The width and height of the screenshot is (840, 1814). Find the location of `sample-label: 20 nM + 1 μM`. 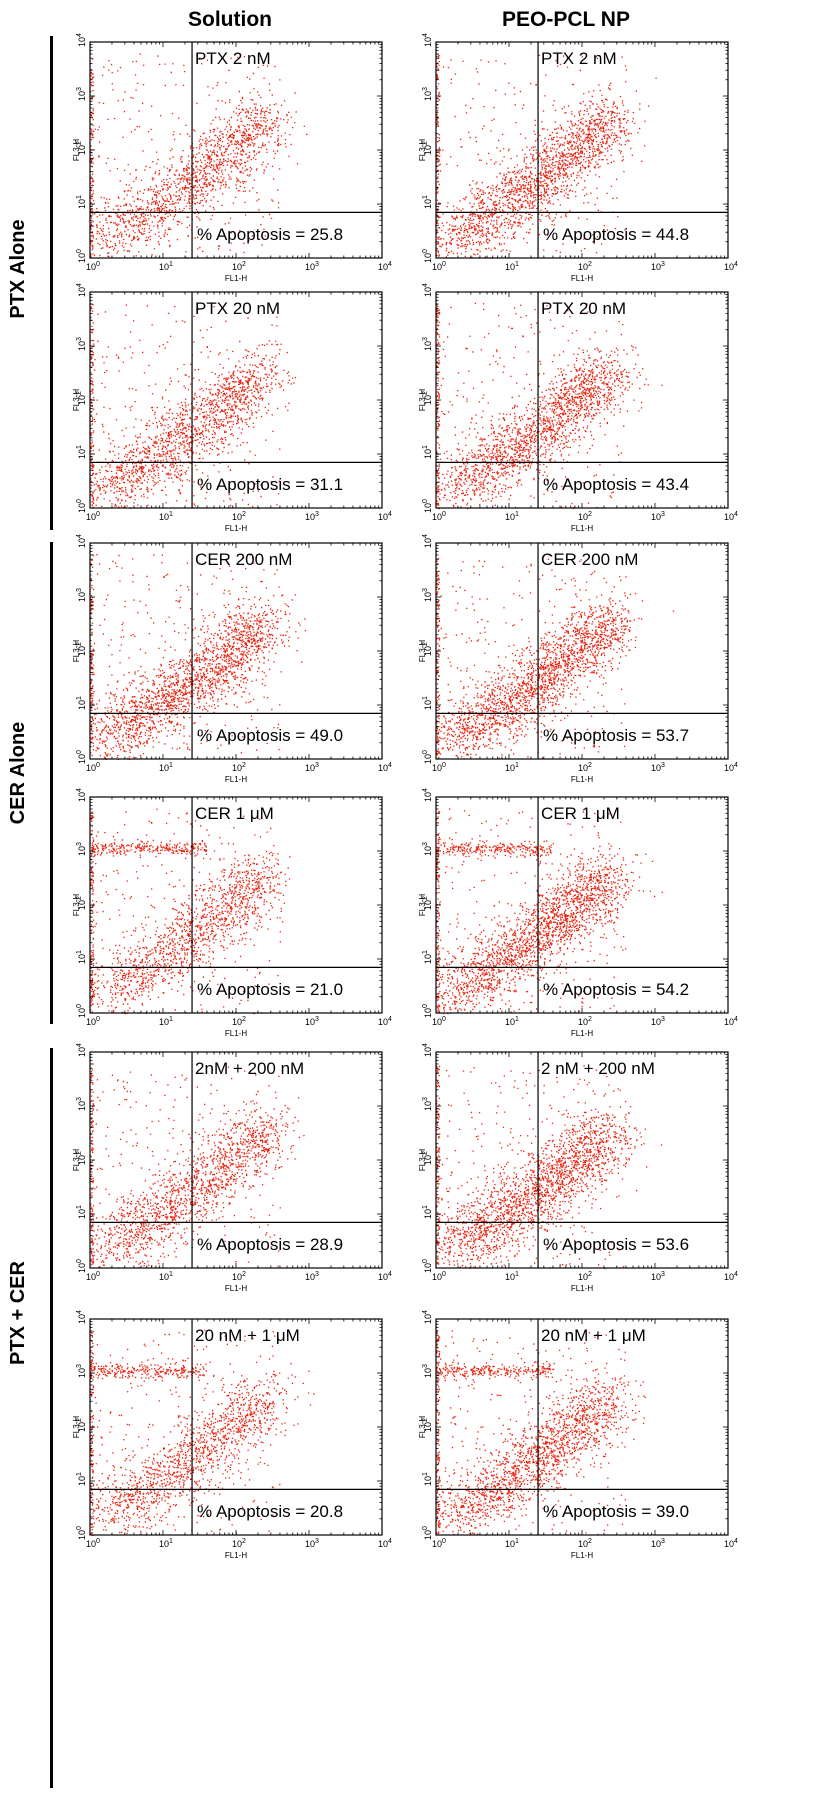

sample-label: 20 nM + 1 μM is located at coordinates (593, 1335).